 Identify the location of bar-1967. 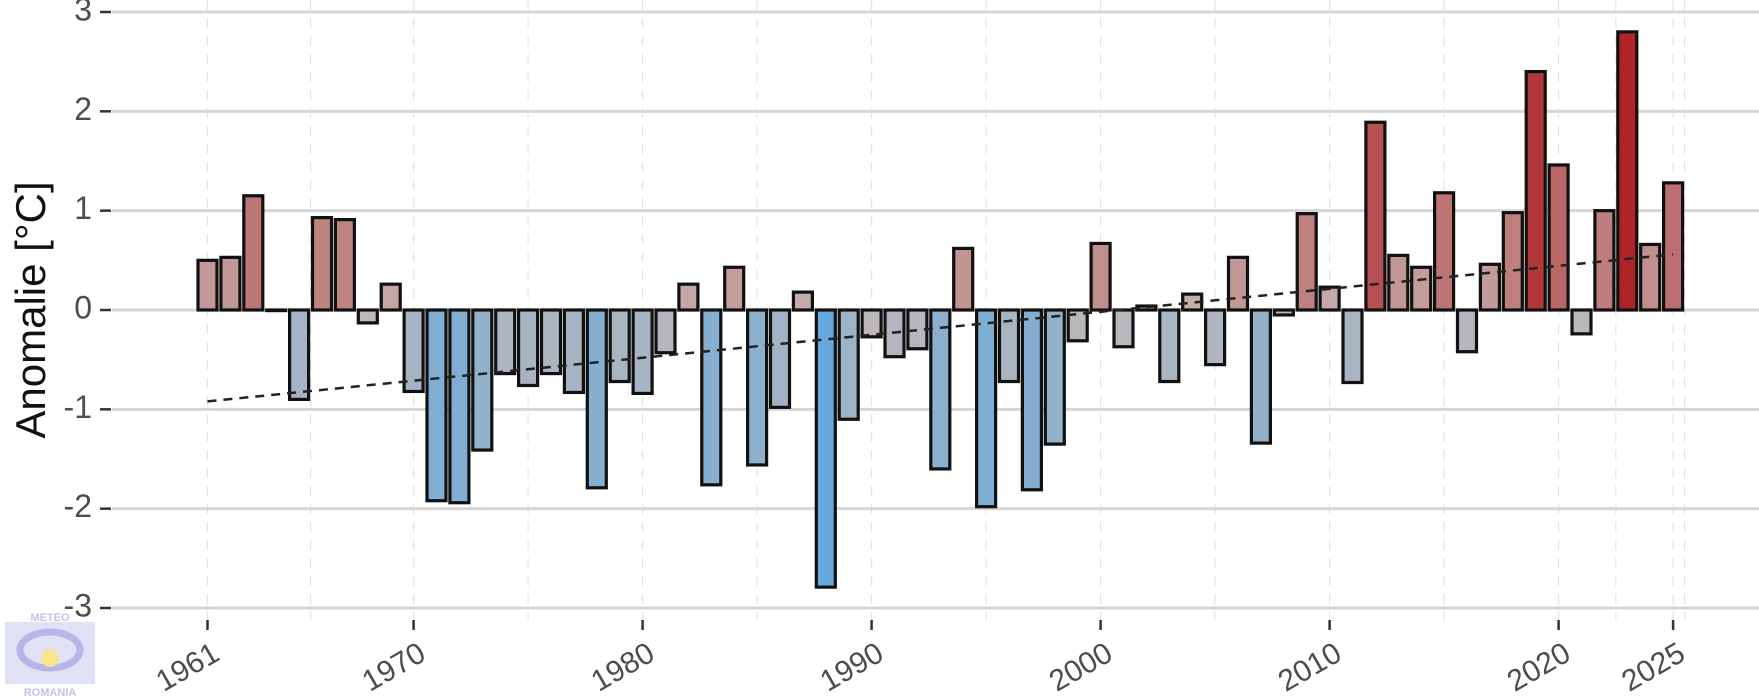
(344, 265).